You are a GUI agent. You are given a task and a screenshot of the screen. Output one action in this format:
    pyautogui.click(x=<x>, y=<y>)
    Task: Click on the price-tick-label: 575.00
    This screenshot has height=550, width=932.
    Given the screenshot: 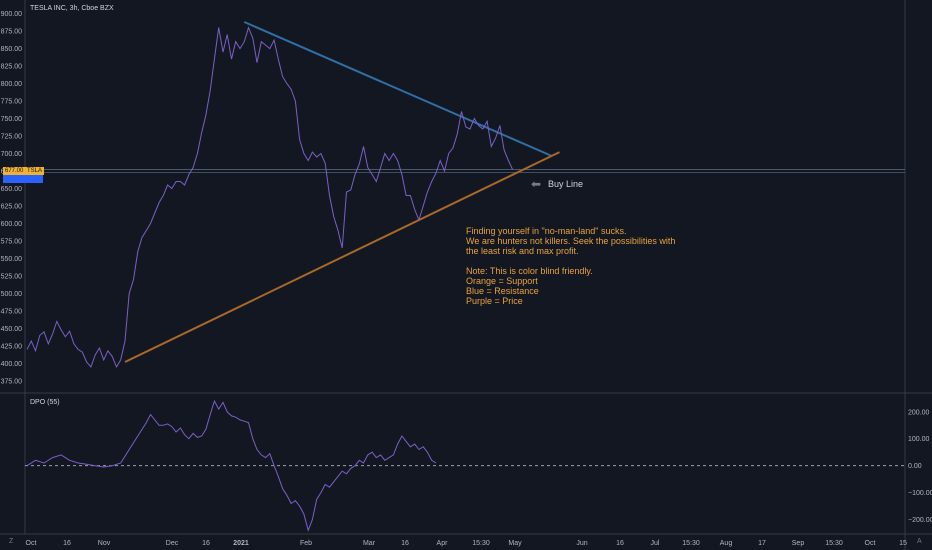 What is the action you would take?
    pyautogui.click(x=12, y=241)
    